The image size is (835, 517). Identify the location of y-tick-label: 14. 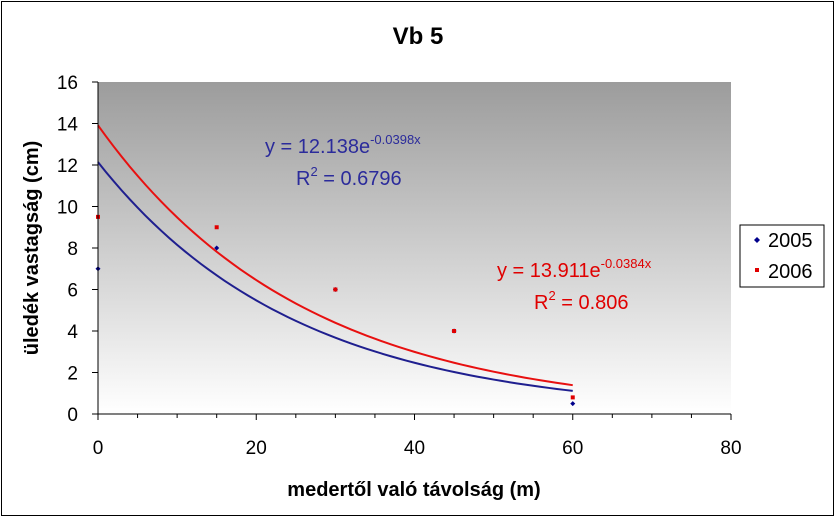
(68, 125).